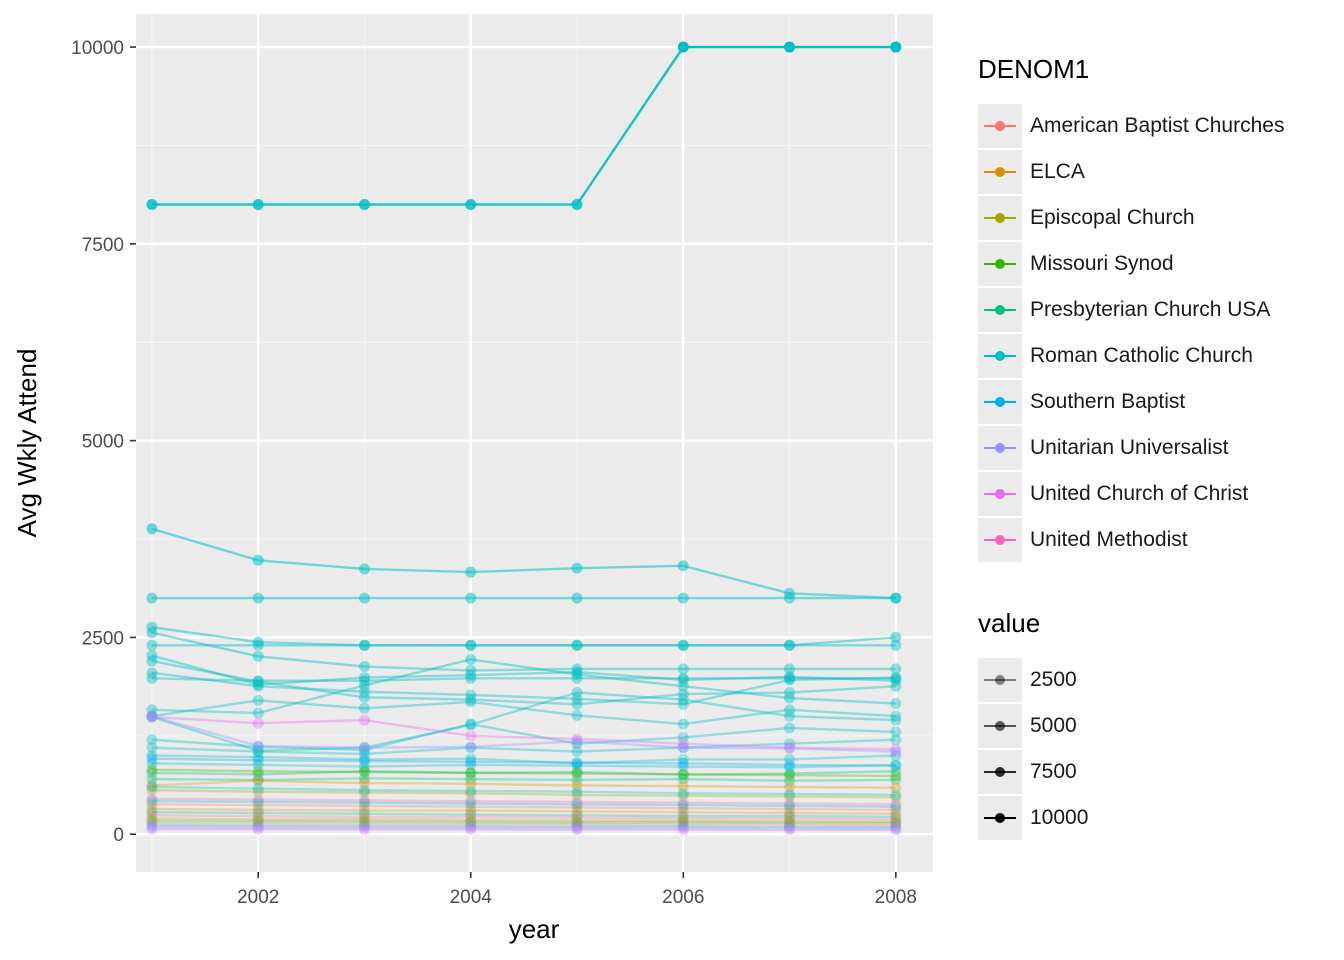 The image size is (1344, 960). Describe the element at coordinates (1157, 125) in the screenshot. I see `legend-label: American Baptist Churches` at that location.